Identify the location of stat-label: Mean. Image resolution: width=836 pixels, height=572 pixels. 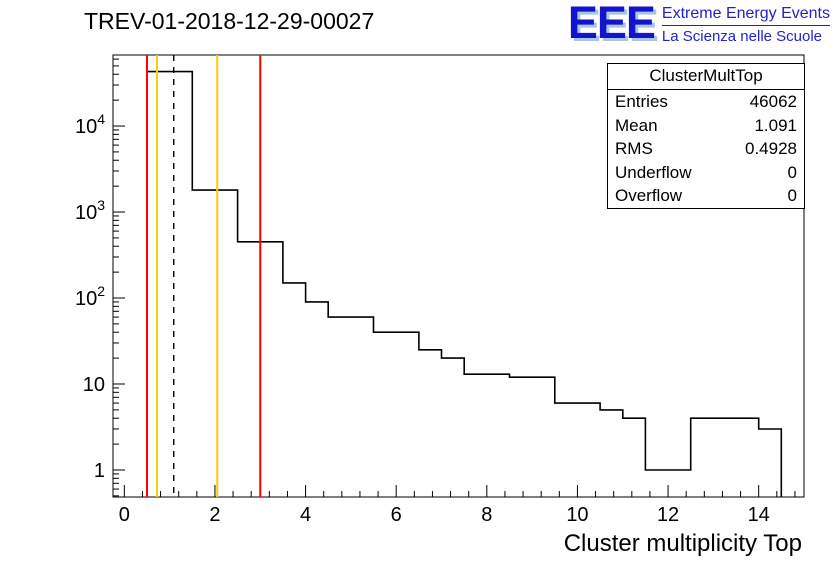
(636, 125).